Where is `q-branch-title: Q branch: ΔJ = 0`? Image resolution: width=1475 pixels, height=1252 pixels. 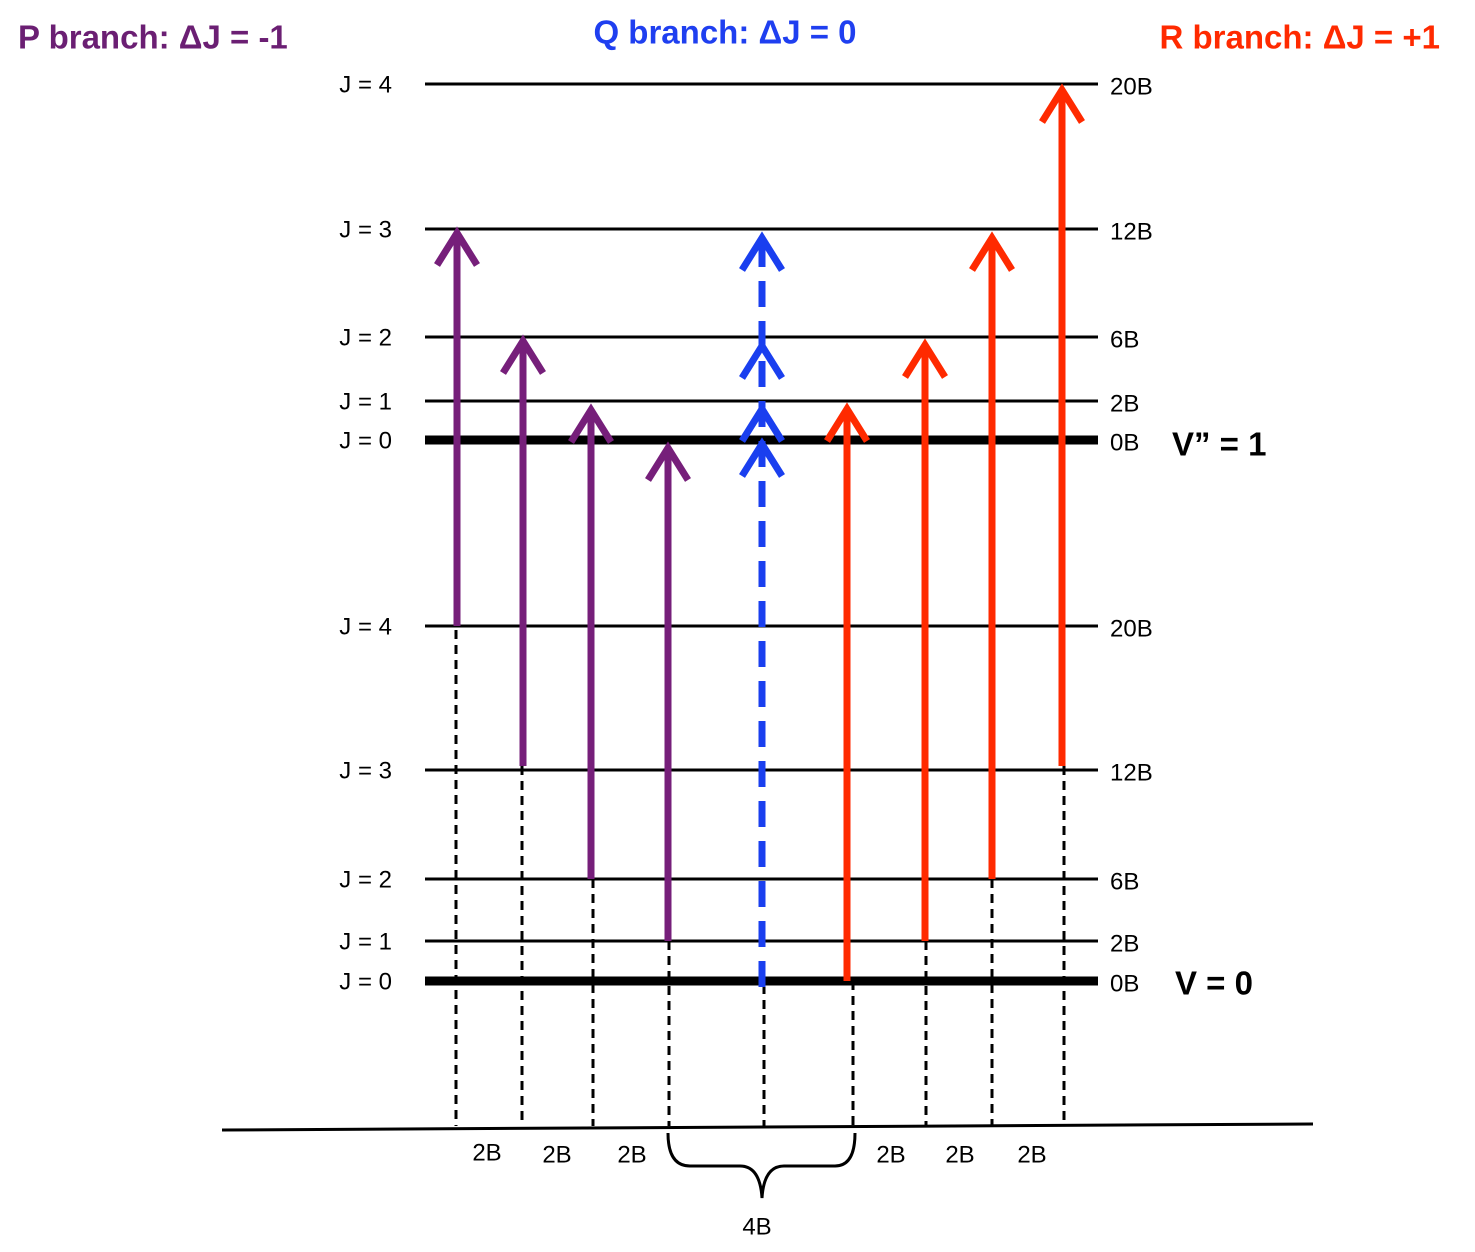
q-branch-title: Q branch: ΔJ = 0 is located at coordinates (724, 32).